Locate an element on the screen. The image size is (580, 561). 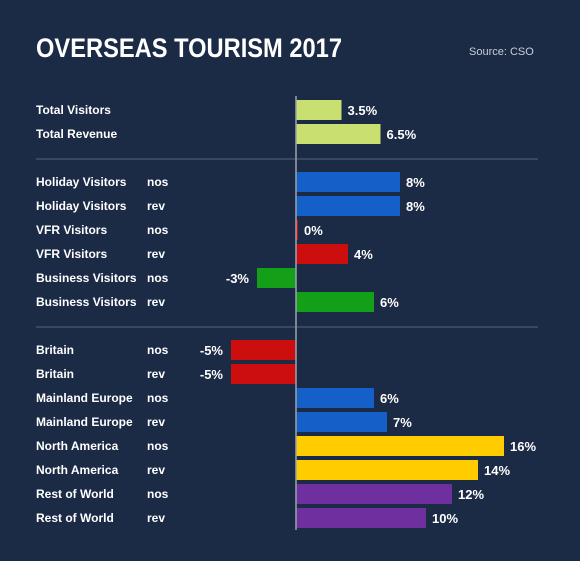
kind-label-mainland-europe-rev: rev is located at coordinates (156, 422).